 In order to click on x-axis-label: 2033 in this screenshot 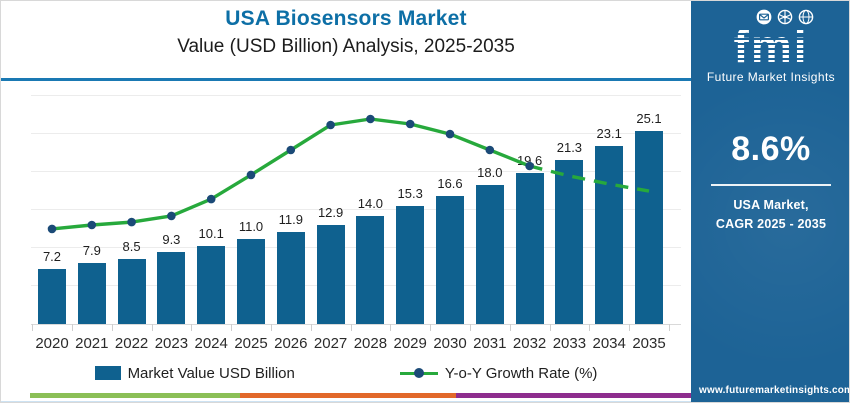, I will do `click(569, 343)`.